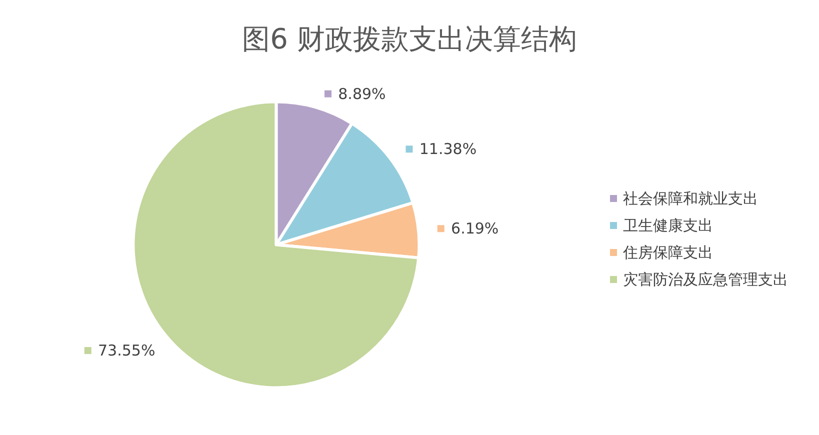 The height and width of the screenshot is (435, 819). Describe the element at coordinates (362, 93) in the screenshot. I see `data-label: 8.89%` at that location.